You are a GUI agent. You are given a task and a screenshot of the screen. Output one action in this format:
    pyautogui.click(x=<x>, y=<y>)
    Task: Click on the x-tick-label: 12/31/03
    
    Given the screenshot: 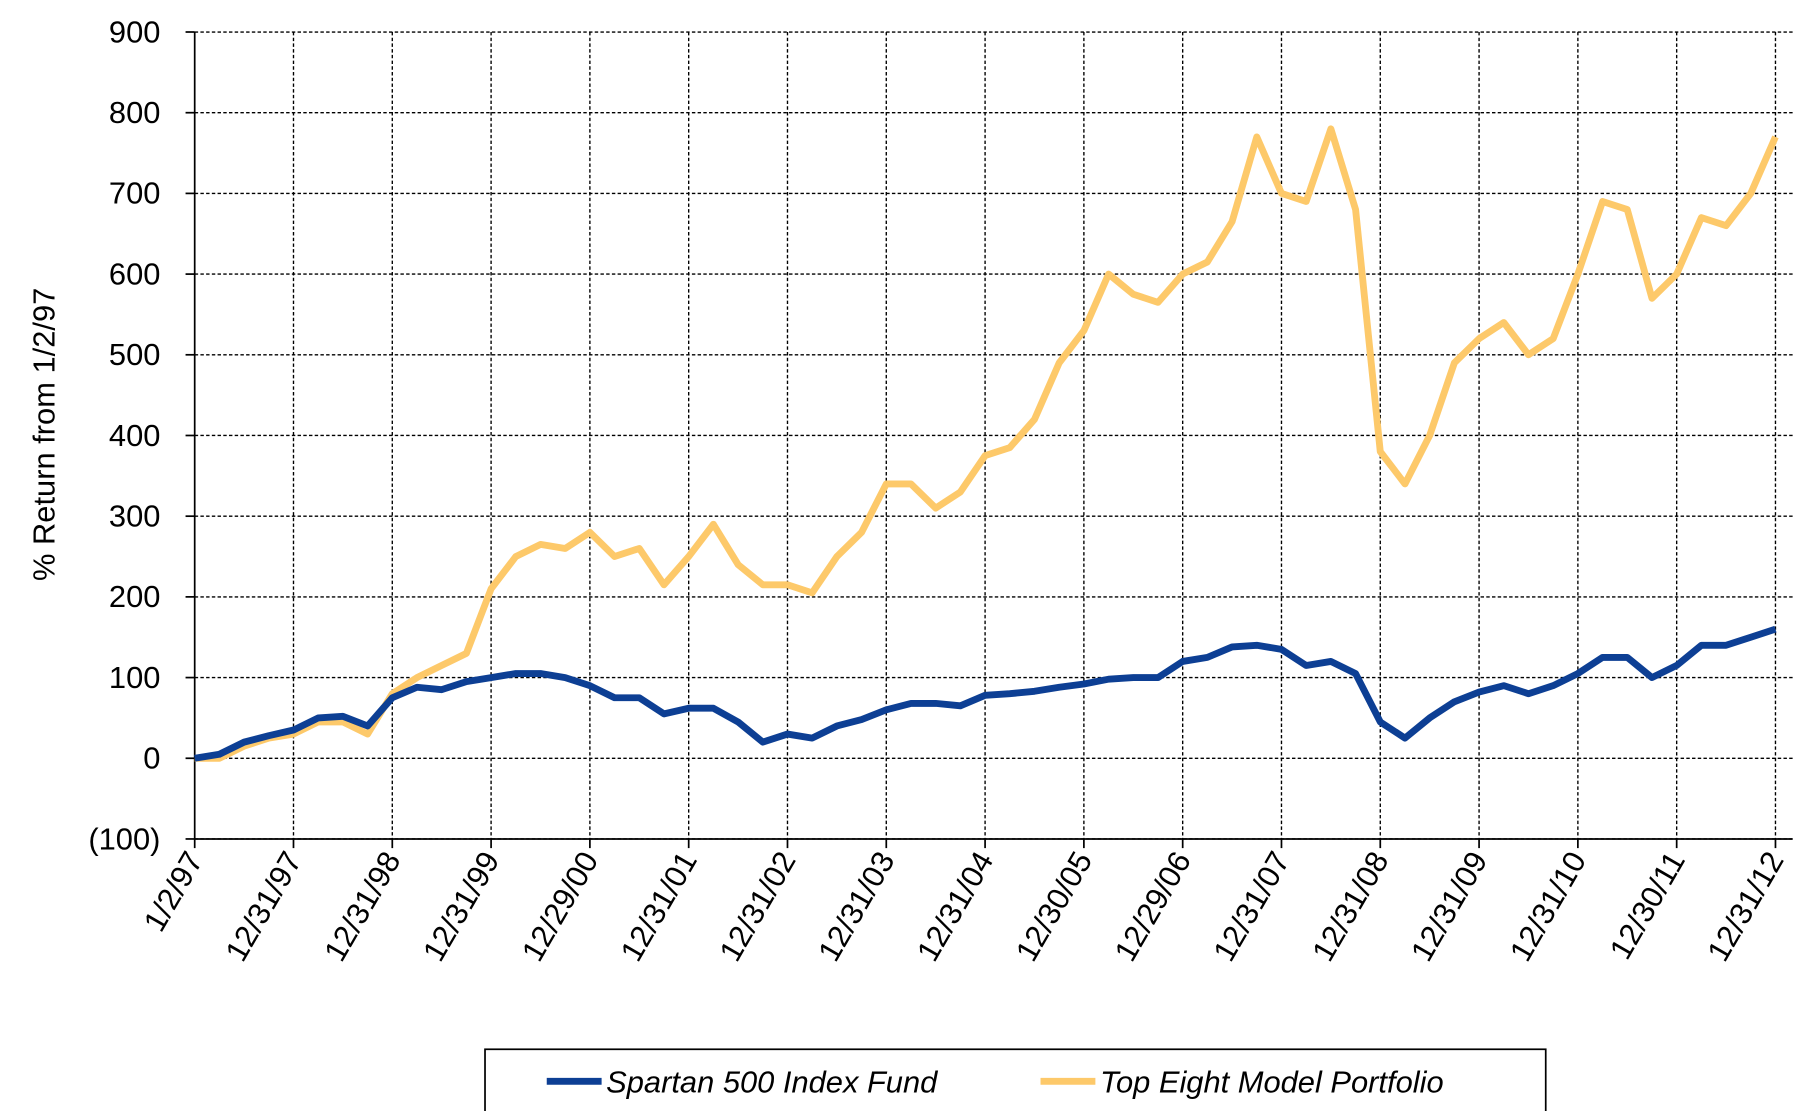 What is the action you would take?
    pyautogui.click(x=856, y=907)
    